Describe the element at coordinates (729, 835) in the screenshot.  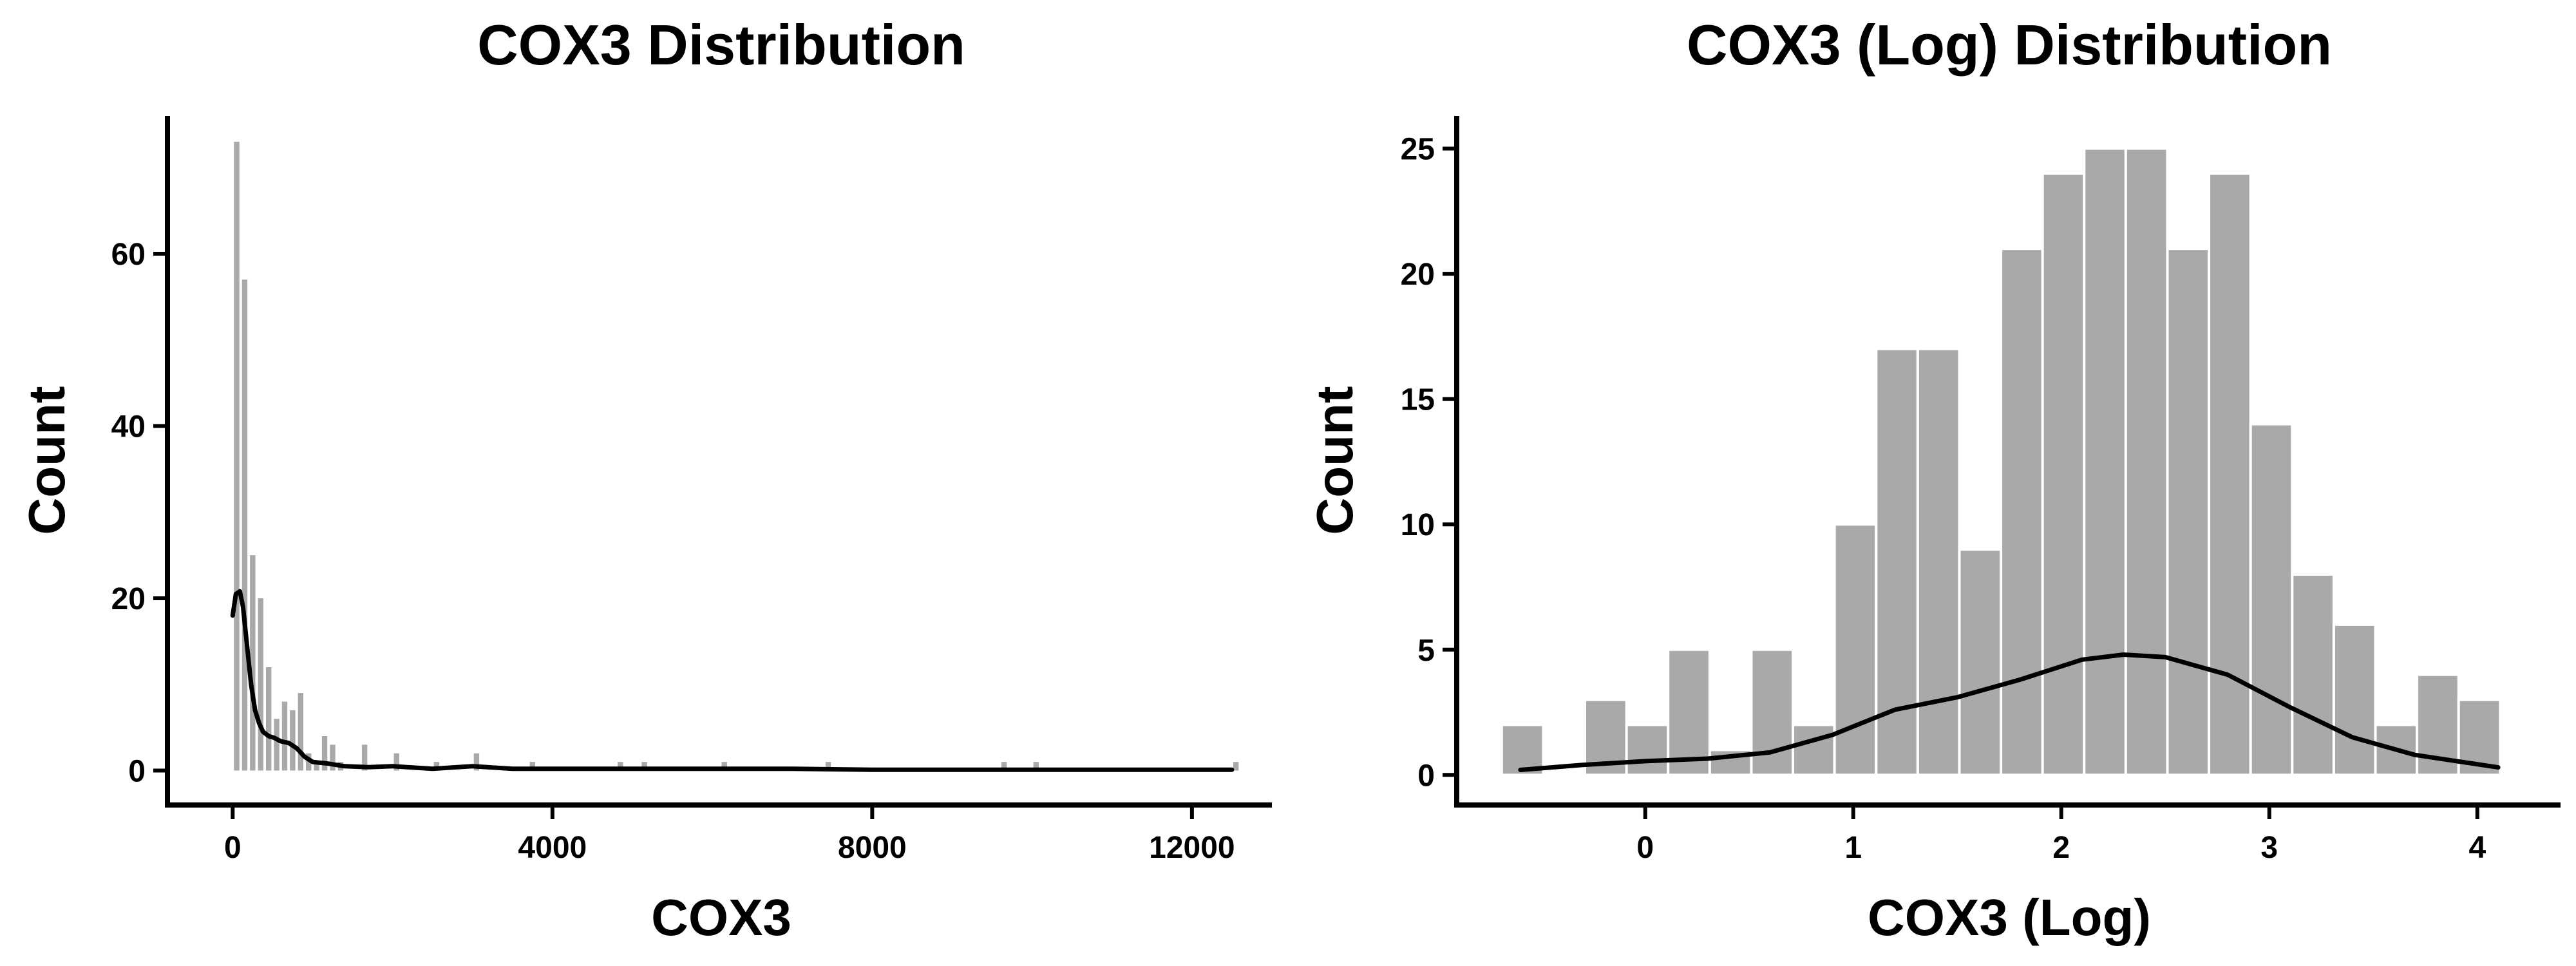
I see `x-axis-ticks: 0 4000 8000 12000` at that location.